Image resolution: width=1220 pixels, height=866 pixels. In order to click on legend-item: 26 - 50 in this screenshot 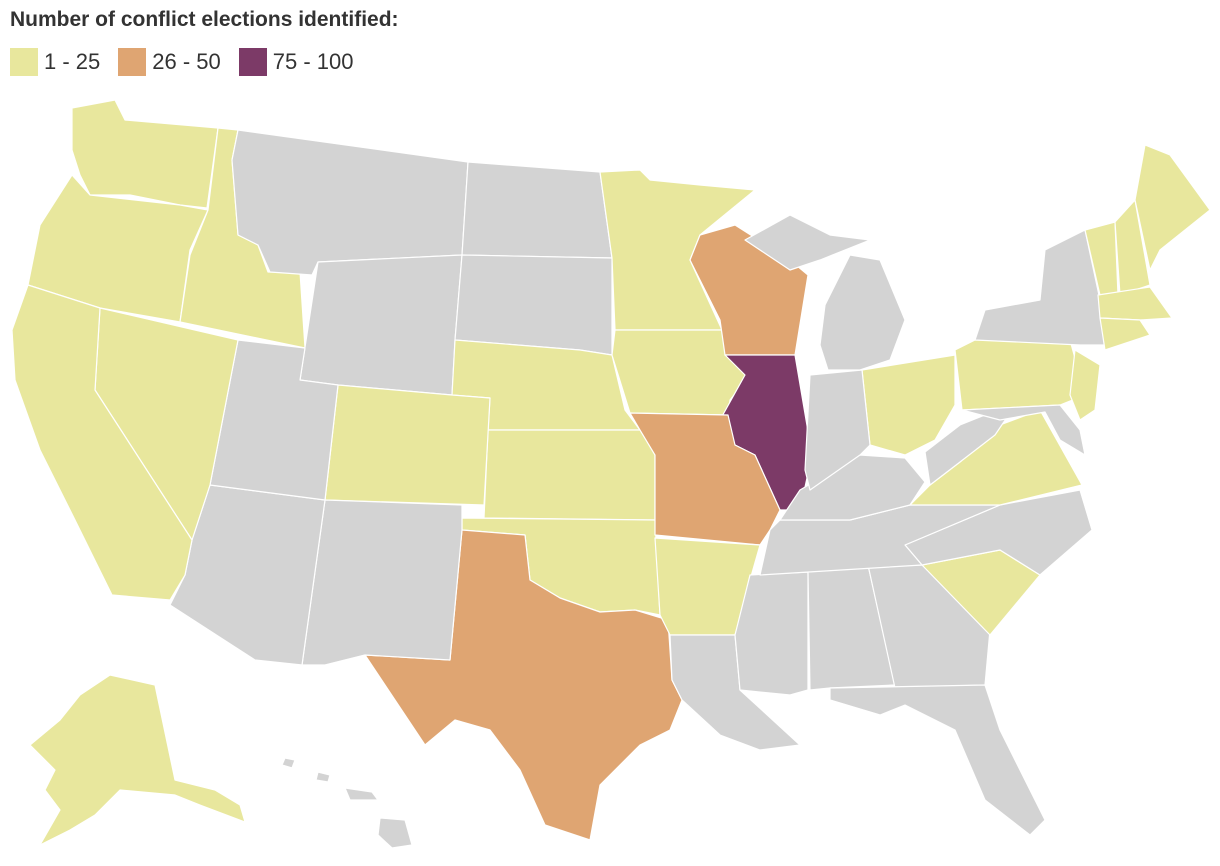, I will do `click(169, 62)`.